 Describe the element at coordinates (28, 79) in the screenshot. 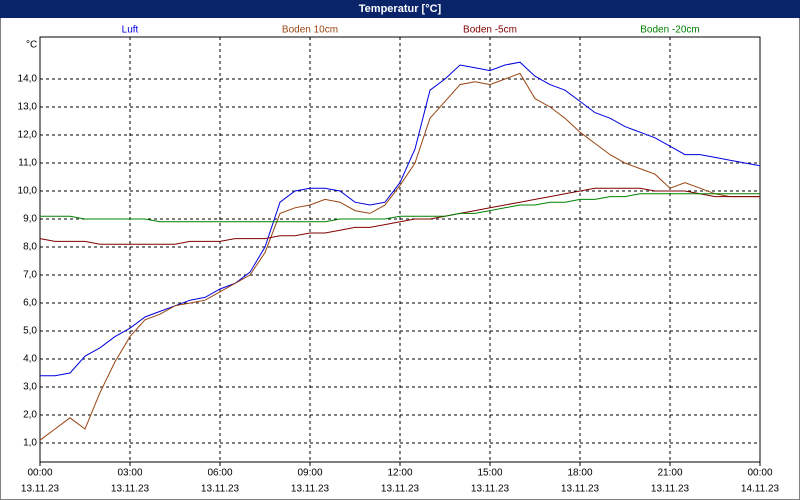

I see `y-tick-label: 14,0` at that location.